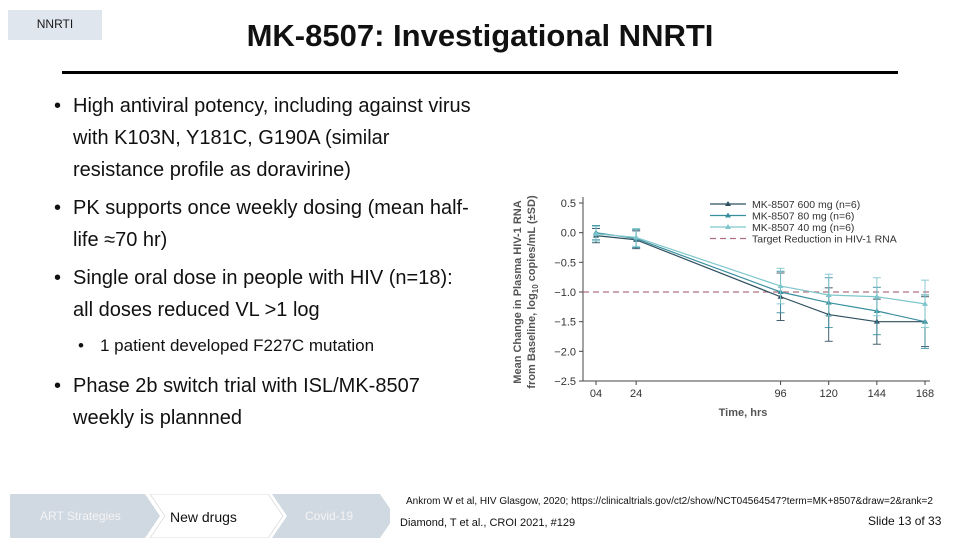 This screenshot has height=540, width=960. Describe the element at coordinates (877, 394) in the screenshot. I see `x-tick-label: 144` at that location.